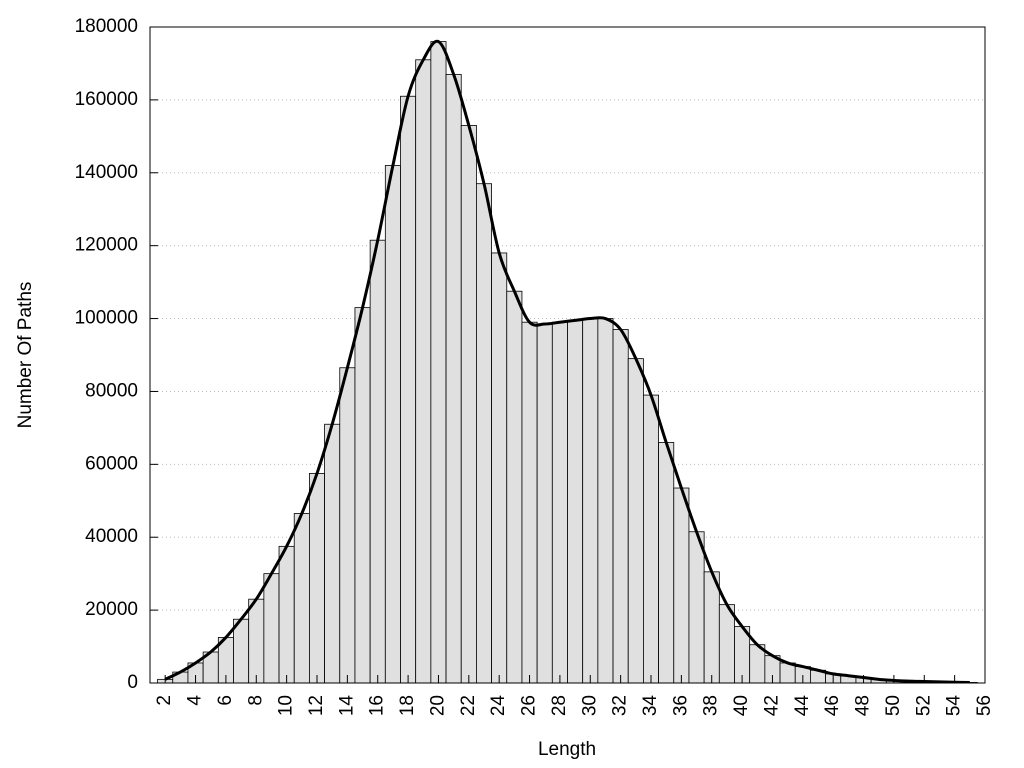 This screenshot has height=768, width=1024. I want to click on y-axis-label: Number Of Paths, so click(25, 355).